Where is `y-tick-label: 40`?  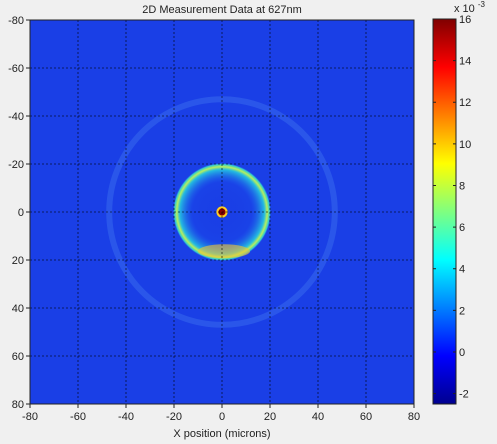 y-tick-label: 40 is located at coordinates (18, 309).